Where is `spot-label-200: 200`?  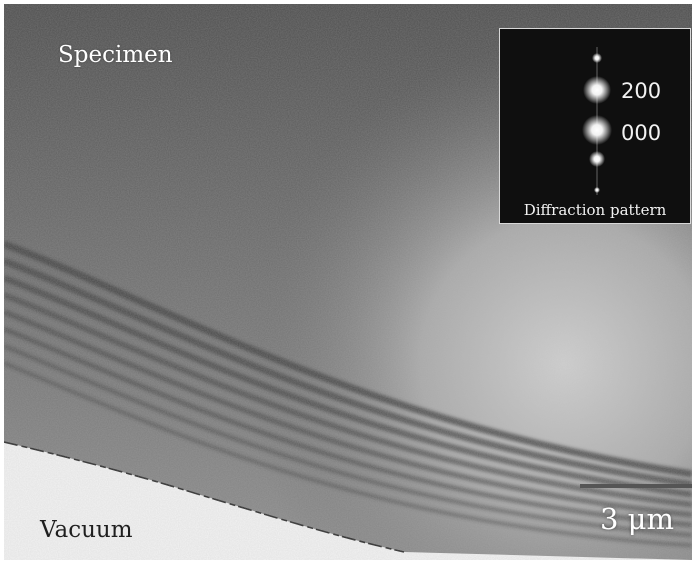
spot-label-200: 200 is located at coordinates (641, 91).